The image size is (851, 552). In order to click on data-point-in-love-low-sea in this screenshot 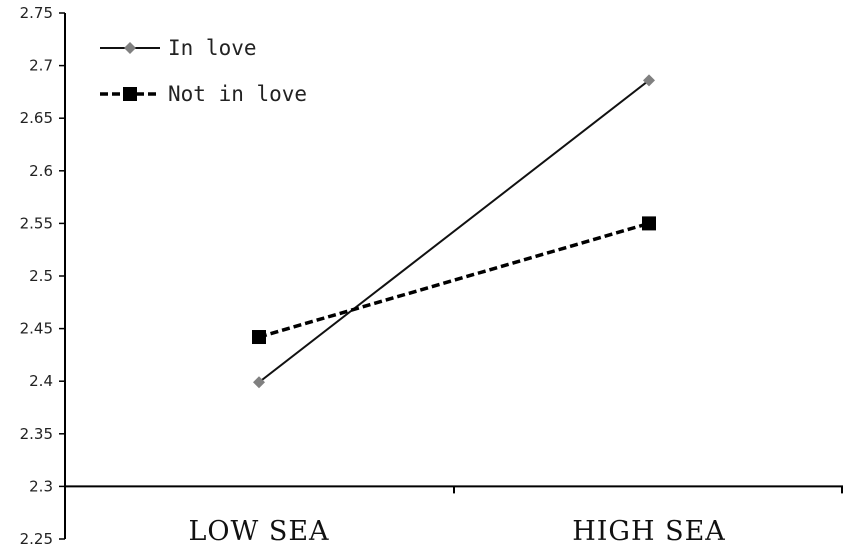, I will do `click(259, 382)`.